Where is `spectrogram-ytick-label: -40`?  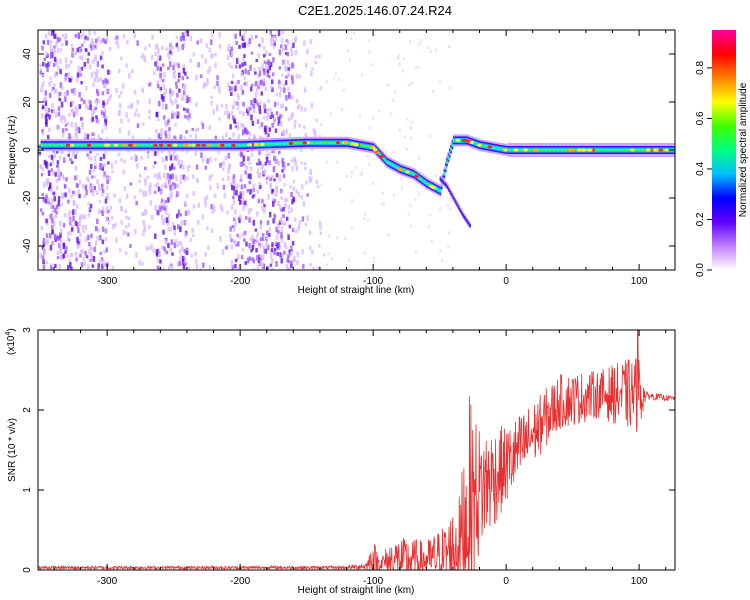
spectrogram-ytick-label: -40 is located at coordinates (27, 245).